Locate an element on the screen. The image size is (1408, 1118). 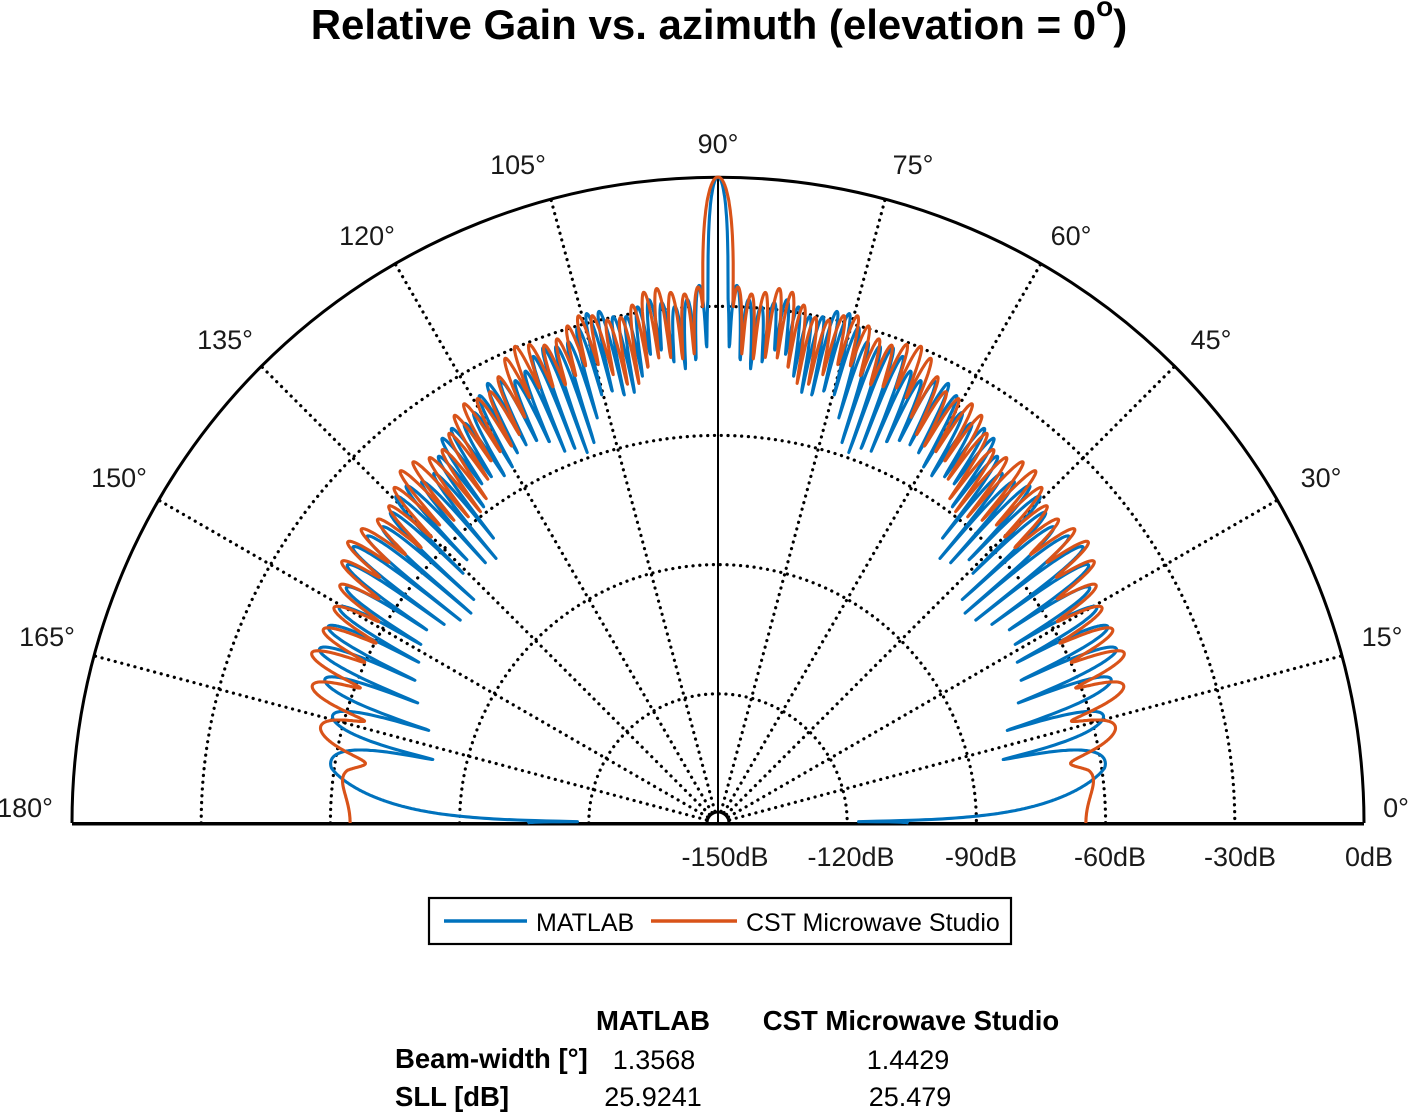
svg-text: 15° is located at coordinates (1382, 637).